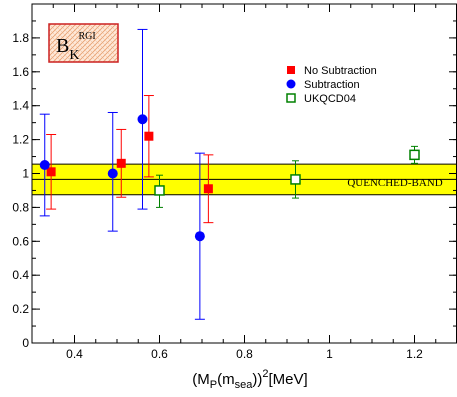  I want to click on y-tick-label: 0.6, so click(20, 241).